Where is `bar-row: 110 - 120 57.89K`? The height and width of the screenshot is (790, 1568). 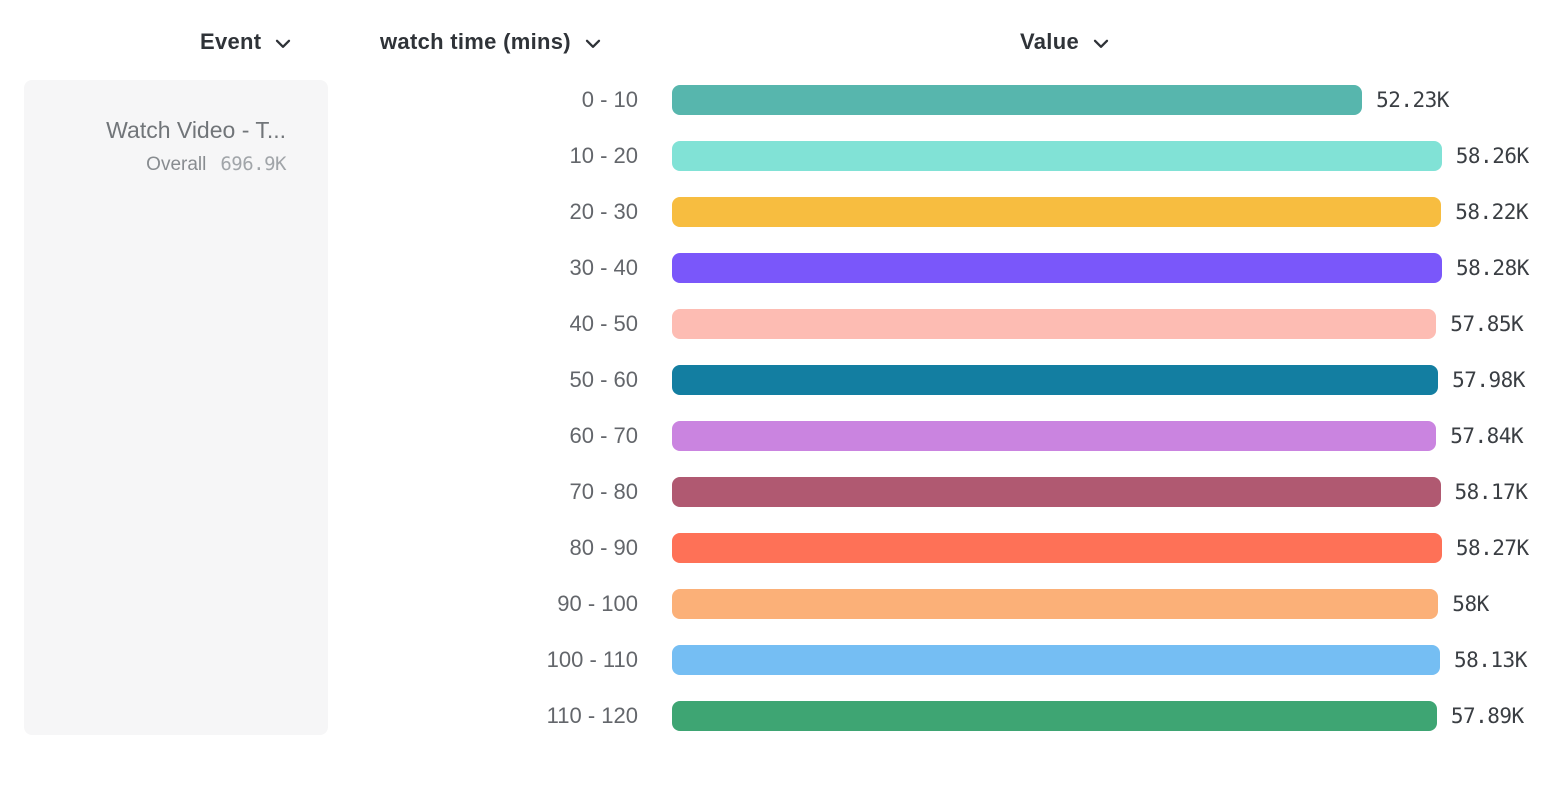 bar-row: 110 - 120 57.89K is located at coordinates (784, 716).